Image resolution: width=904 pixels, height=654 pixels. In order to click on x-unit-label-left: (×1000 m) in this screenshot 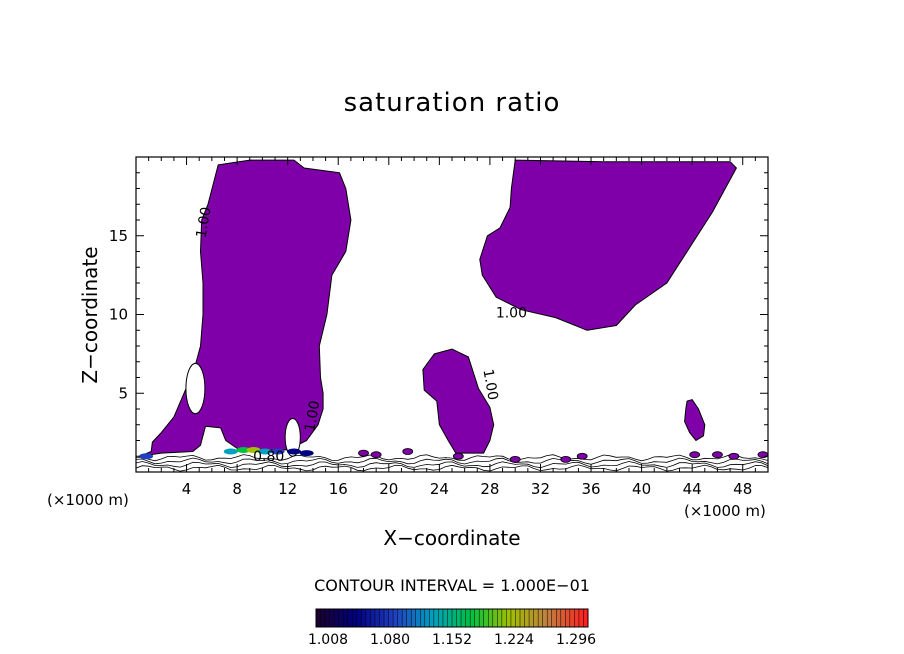, I will do `click(88, 500)`.